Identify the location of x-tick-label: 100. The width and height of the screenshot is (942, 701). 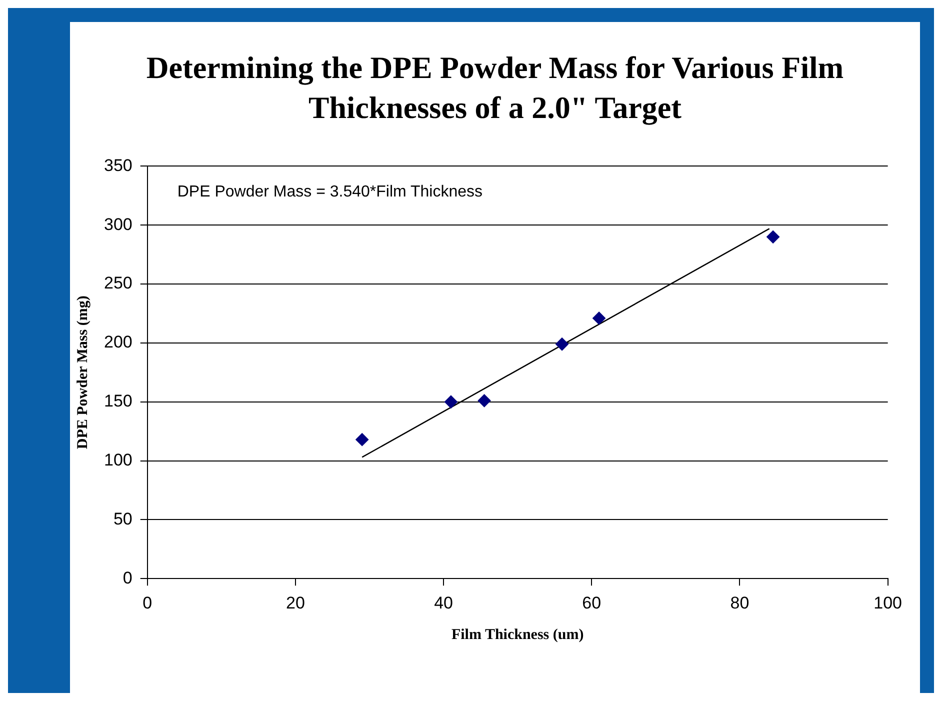
(888, 602).